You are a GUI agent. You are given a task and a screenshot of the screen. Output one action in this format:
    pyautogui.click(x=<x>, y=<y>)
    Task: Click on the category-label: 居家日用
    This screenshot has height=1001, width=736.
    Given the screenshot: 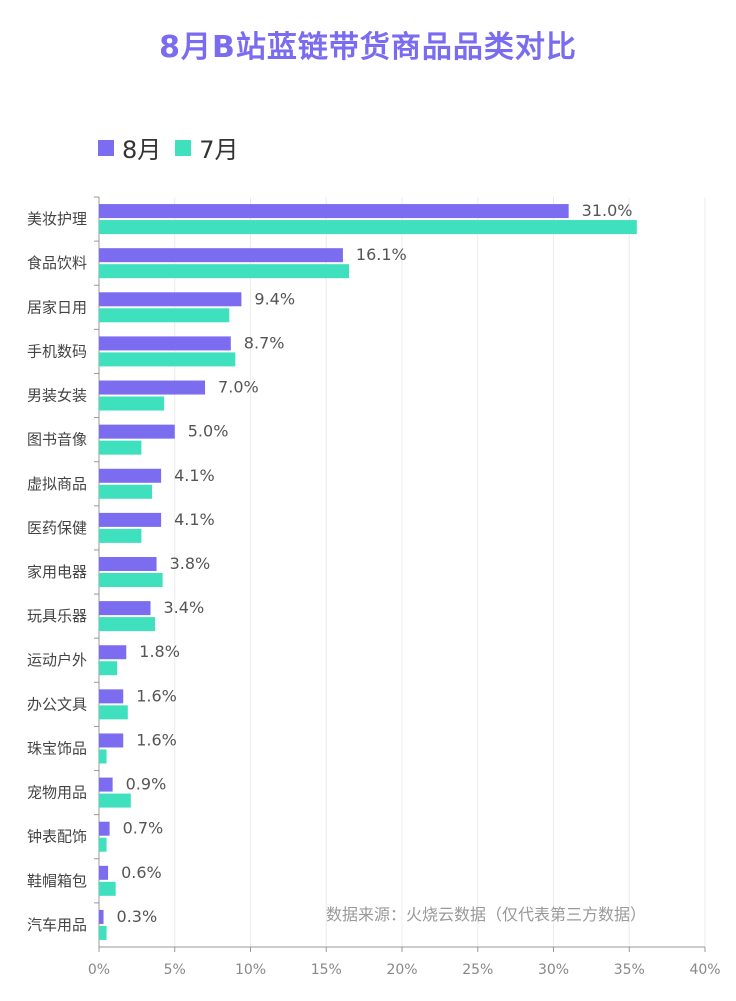 What is the action you would take?
    pyautogui.click(x=57, y=307)
    